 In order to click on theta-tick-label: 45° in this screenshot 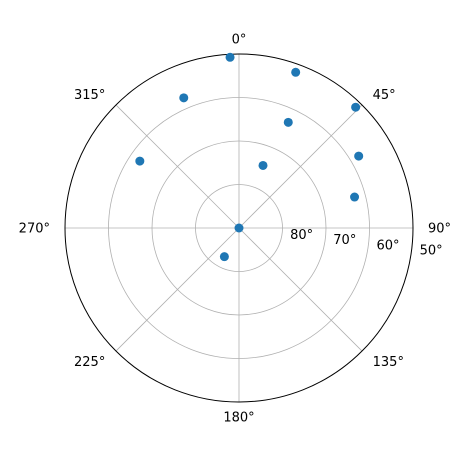, I will do `click(384, 95)`.